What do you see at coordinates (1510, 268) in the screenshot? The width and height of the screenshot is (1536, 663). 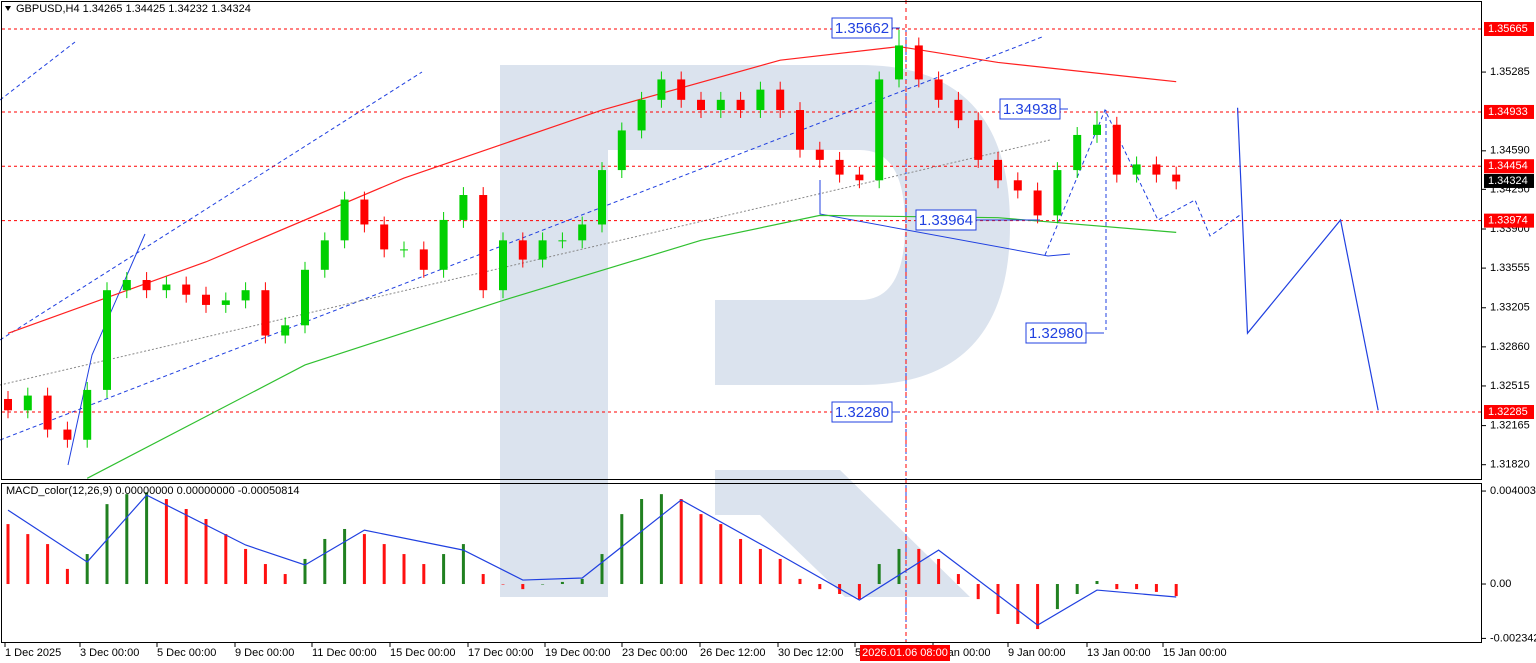 I see `y-tick-label: 1.33555` at bounding box center [1510, 268].